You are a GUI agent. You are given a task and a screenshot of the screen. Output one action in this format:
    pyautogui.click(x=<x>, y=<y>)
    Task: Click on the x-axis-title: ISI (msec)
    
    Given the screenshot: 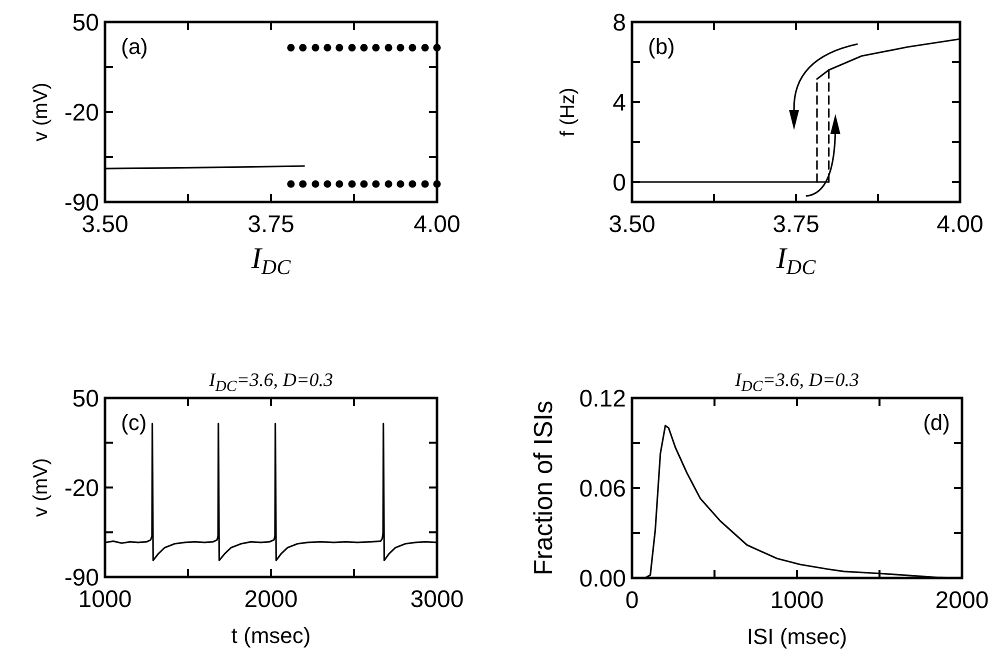 What is the action you would take?
    pyautogui.click(x=797, y=636)
    